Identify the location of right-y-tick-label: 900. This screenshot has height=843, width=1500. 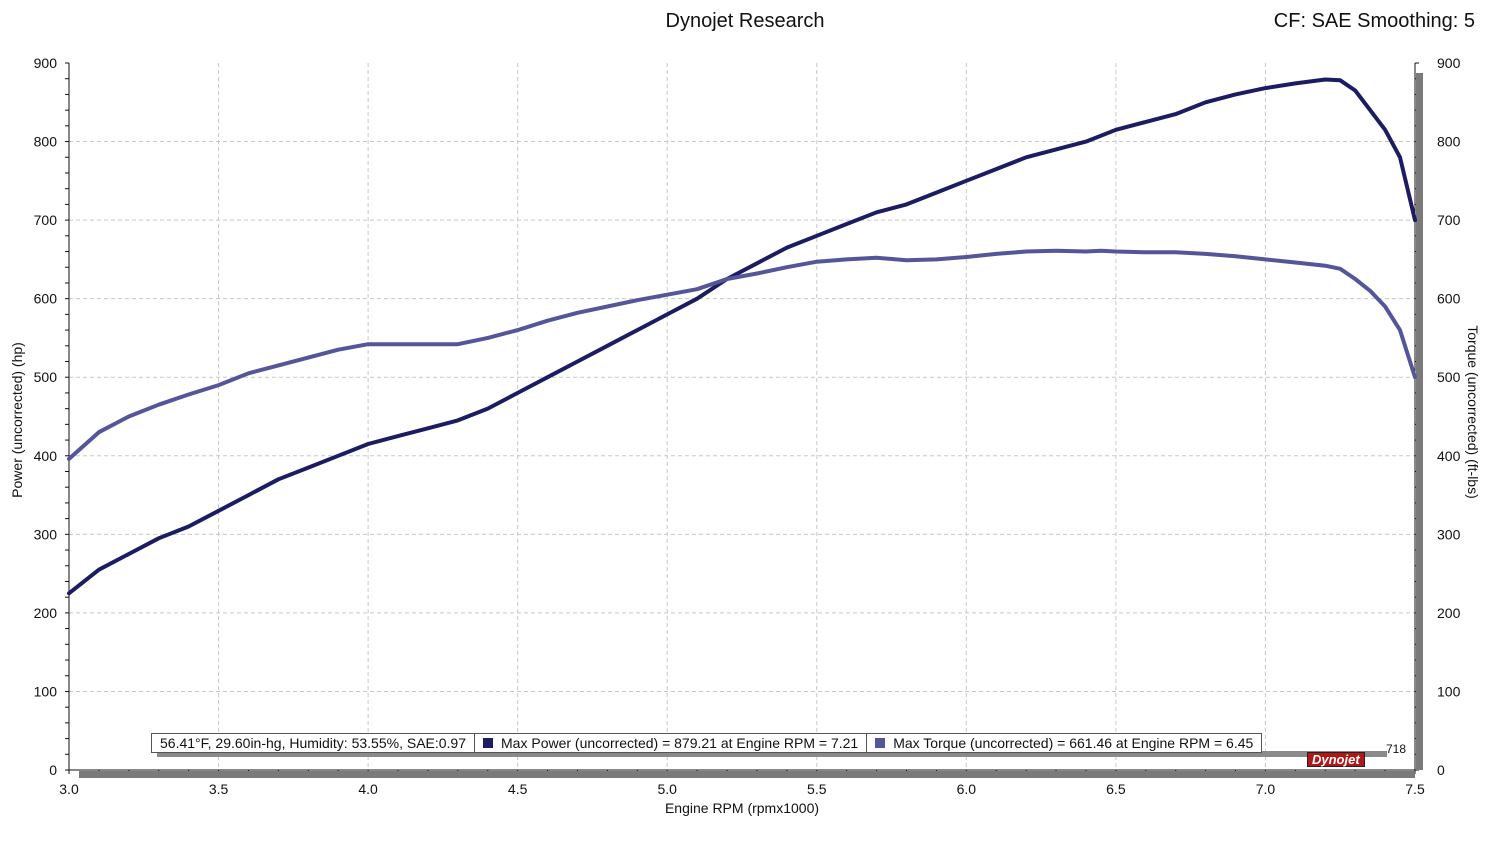
(1449, 63).